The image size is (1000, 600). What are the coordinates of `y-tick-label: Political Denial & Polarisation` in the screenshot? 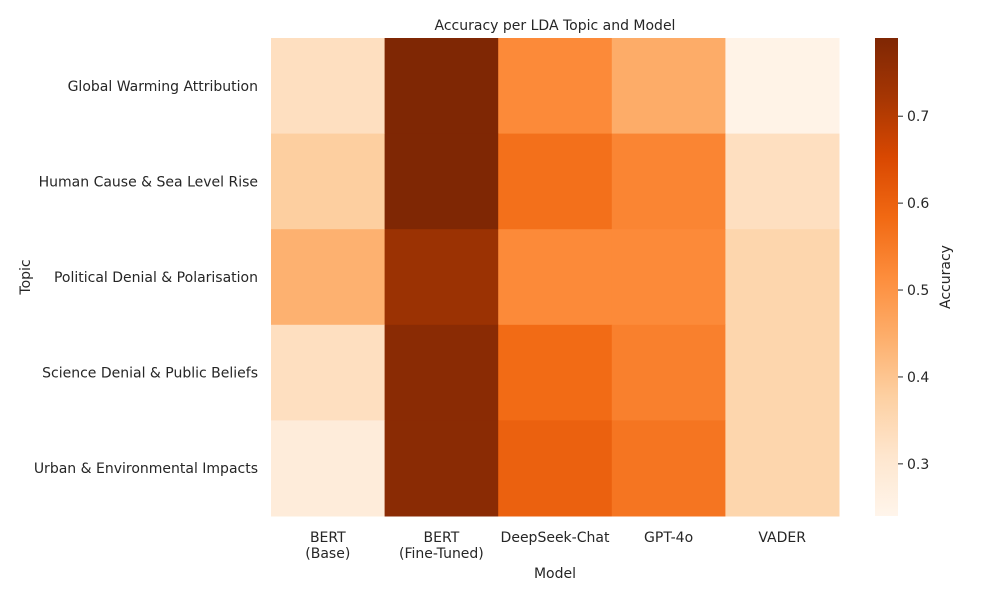 It's located at (156, 278).